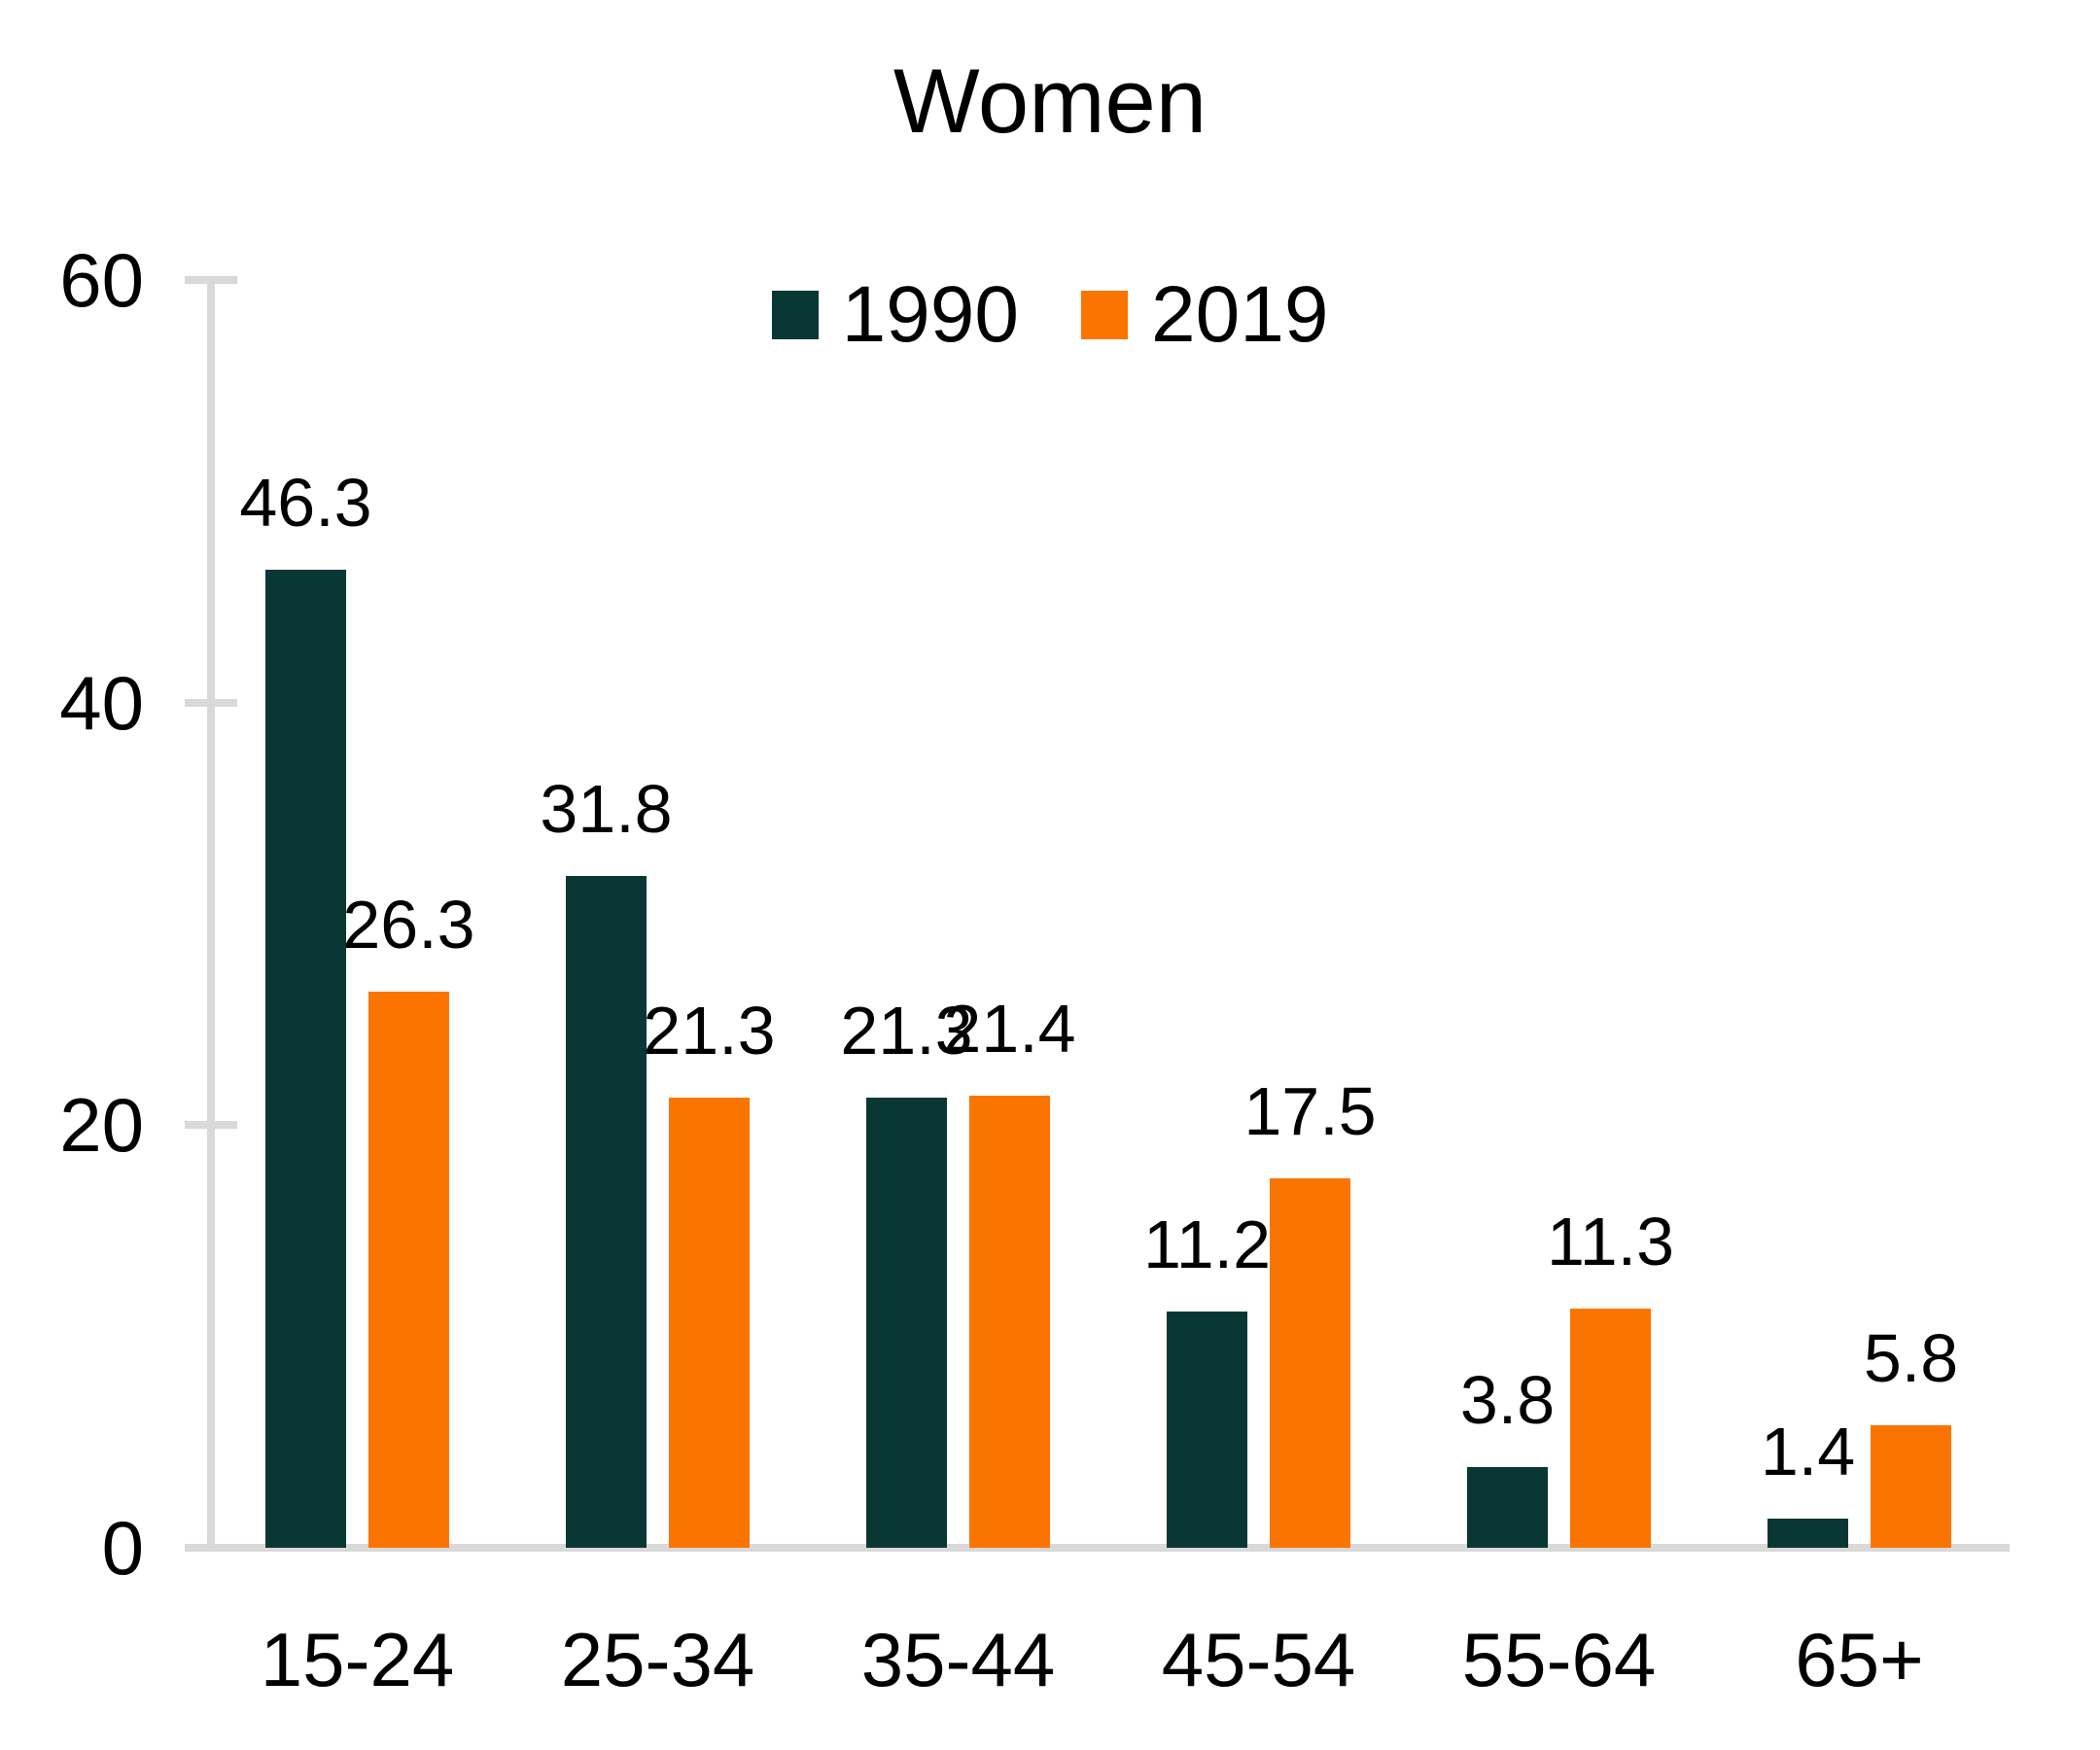 Image resolution: width=2100 pixels, height=1750 pixels. What do you see at coordinates (1104, 315) in the screenshot?
I see `legend-swatch-2019` at bounding box center [1104, 315].